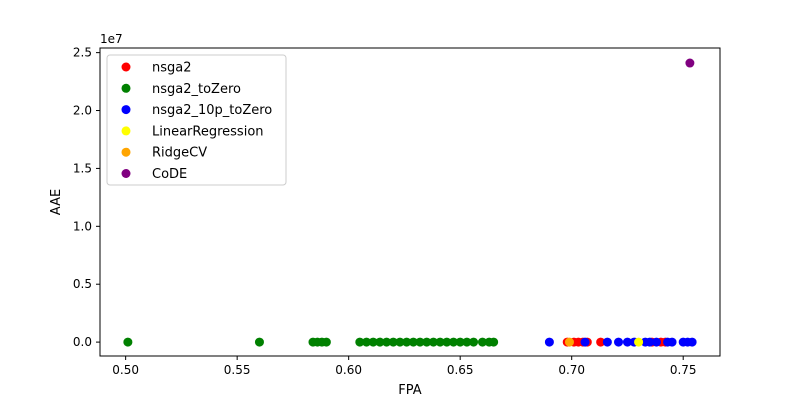 Image resolution: width=800 pixels, height=400 pixels. Describe the element at coordinates (82, 111) in the screenshot. I see `y-tick-label: 2.0` at that location.